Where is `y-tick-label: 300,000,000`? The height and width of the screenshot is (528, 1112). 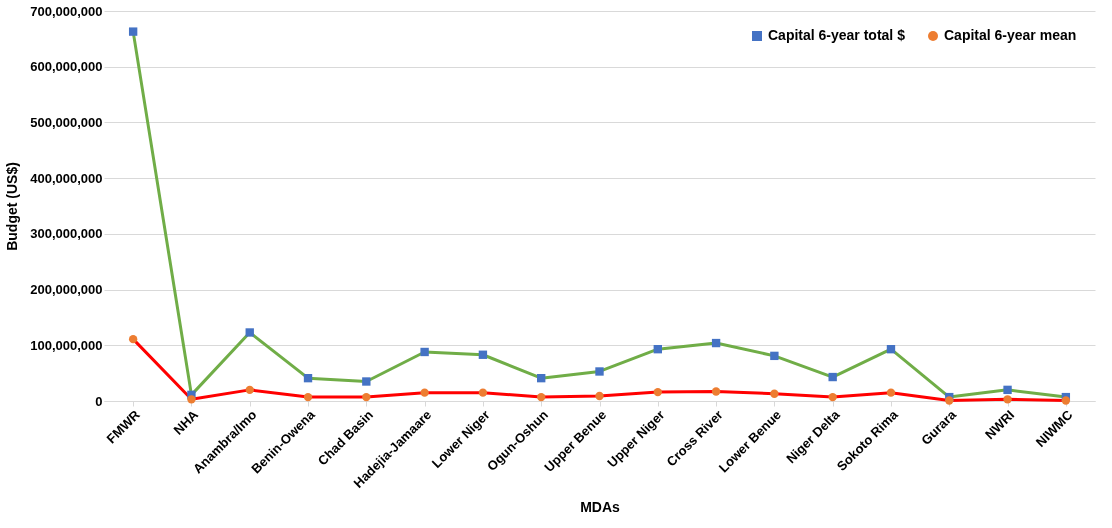
y-tick-label: 300,000,000 is located at coordinates (66, 234).